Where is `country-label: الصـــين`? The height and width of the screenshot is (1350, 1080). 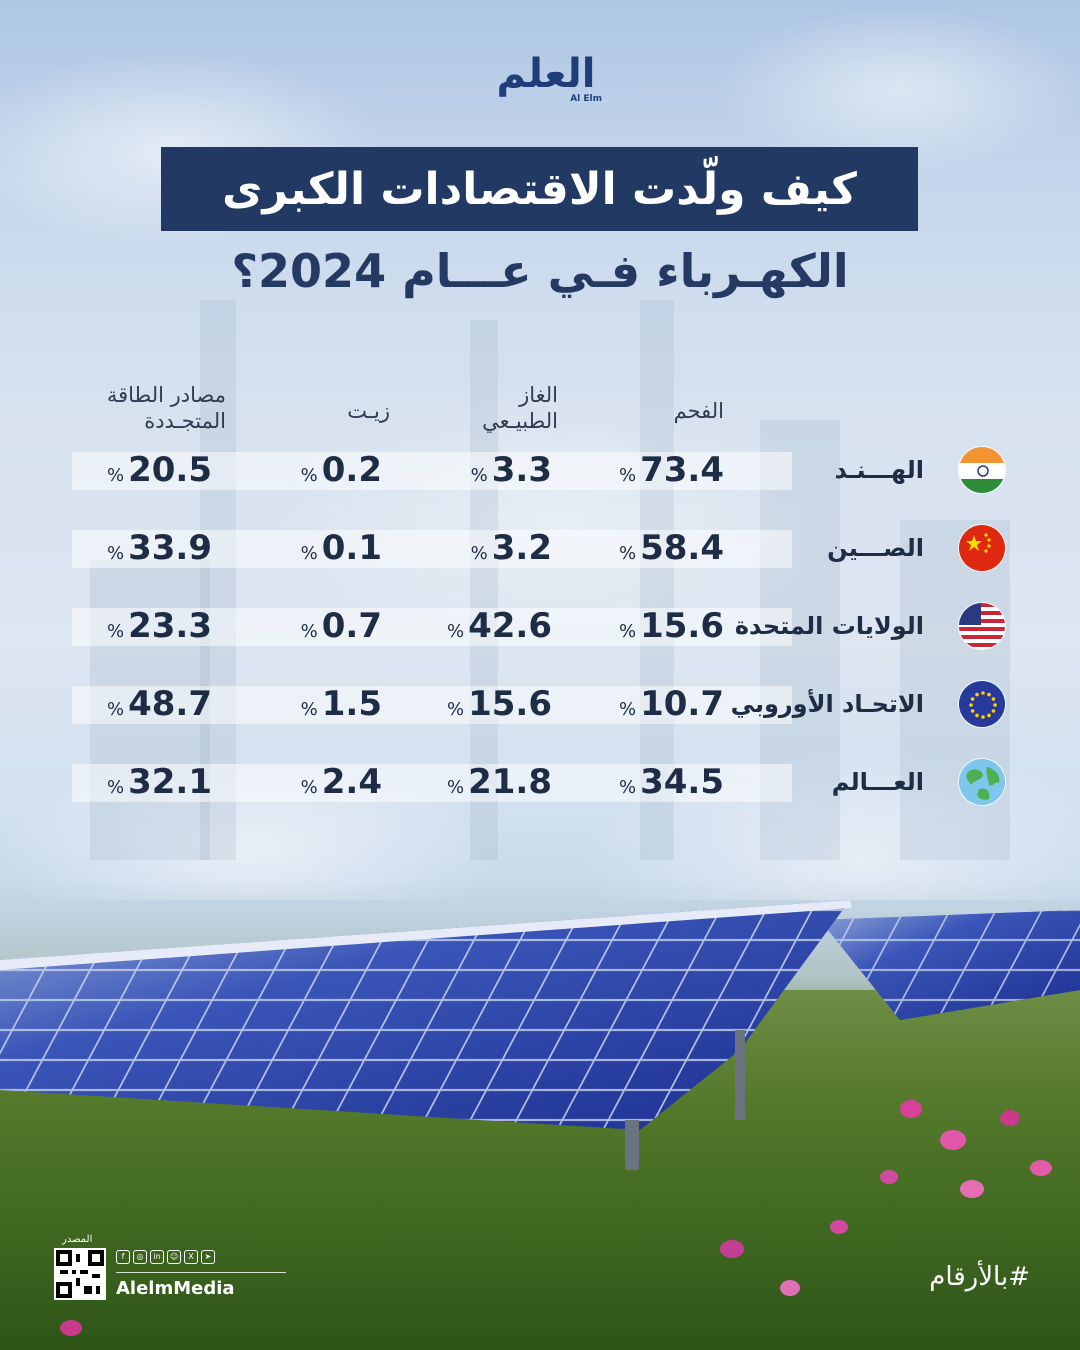
country-label: الصـــين is located at coordinates (875, 548).